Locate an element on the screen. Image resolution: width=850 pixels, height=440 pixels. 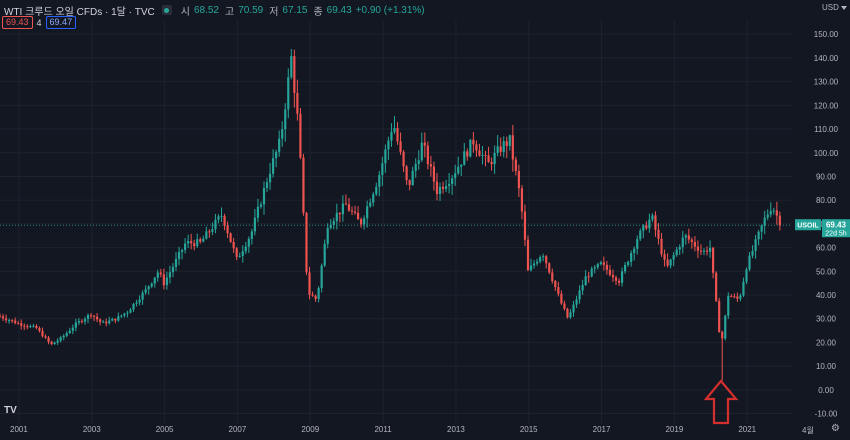
gear-icon: ⚙ is located at coordinates (835, 428).